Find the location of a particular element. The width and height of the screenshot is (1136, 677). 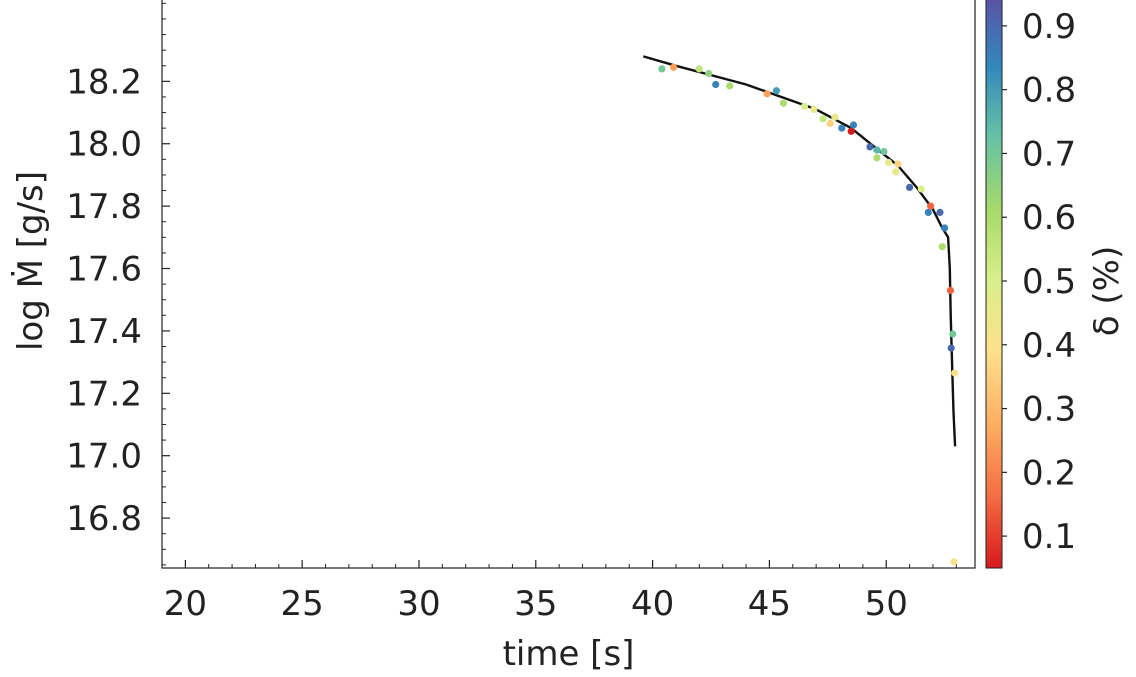

colorbar-tick-label: 0.4 is located at coordinates (1049, 346).